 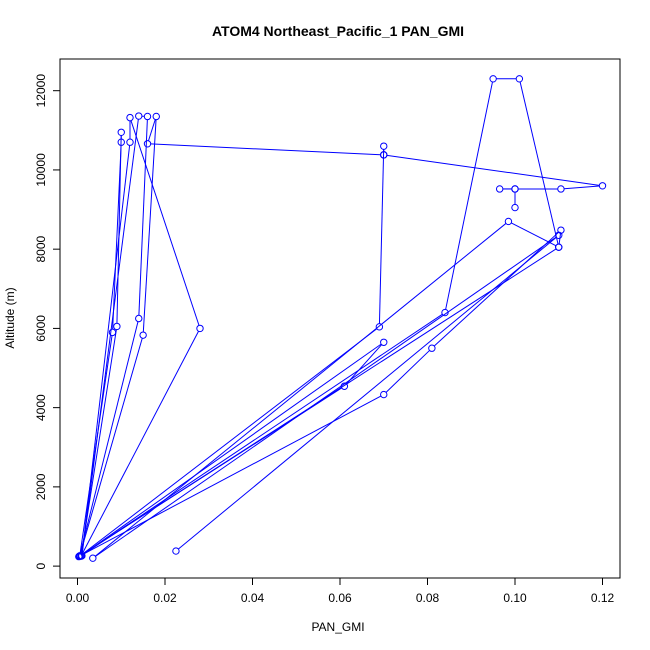 I want to click on x-tick-label: 0.12, so click(x=603, y=598).